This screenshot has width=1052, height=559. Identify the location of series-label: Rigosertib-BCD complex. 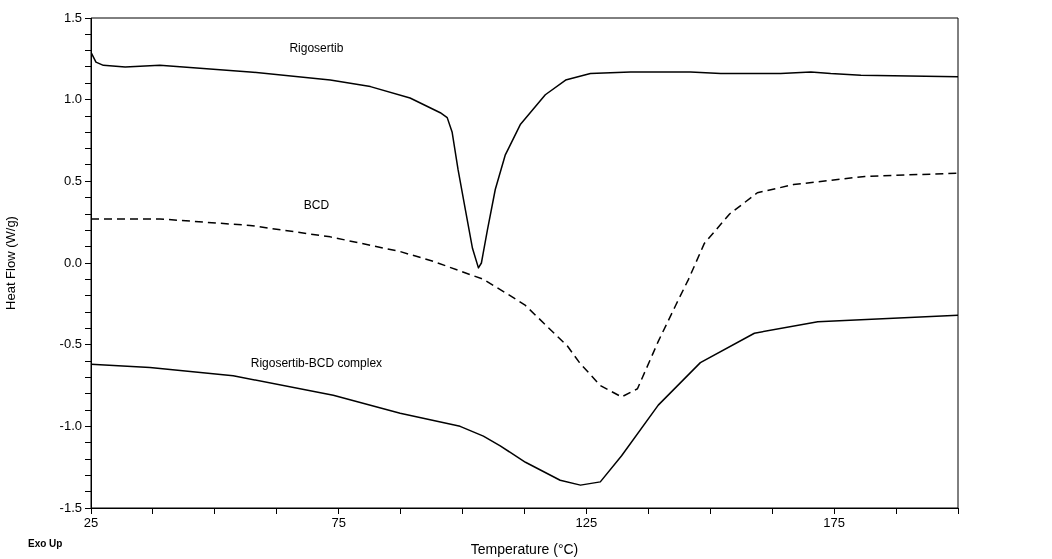
(316, 363).